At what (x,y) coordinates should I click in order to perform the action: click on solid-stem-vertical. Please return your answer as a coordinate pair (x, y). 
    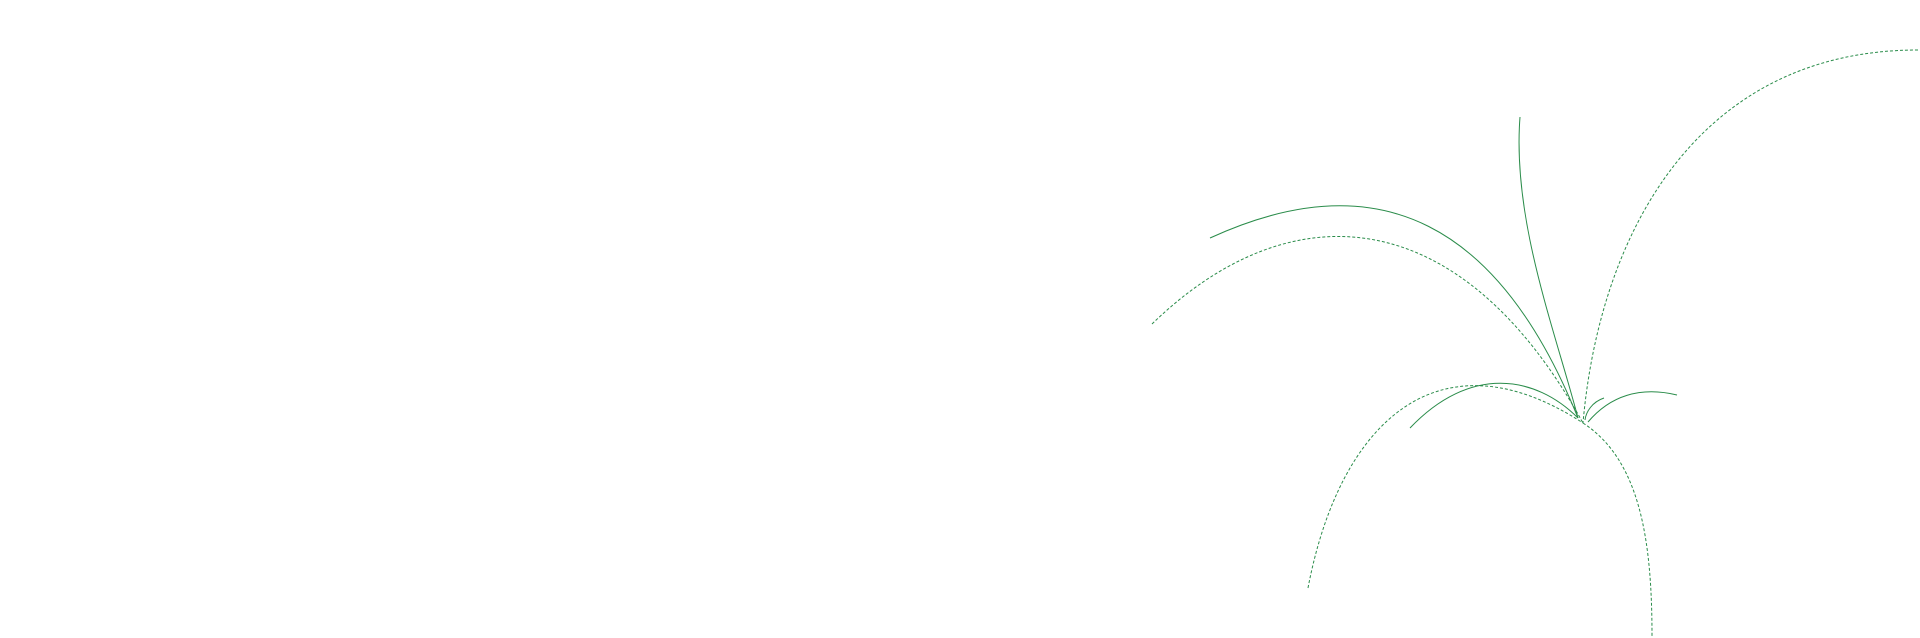
    Looking at the image, I should click on (1548, 267).